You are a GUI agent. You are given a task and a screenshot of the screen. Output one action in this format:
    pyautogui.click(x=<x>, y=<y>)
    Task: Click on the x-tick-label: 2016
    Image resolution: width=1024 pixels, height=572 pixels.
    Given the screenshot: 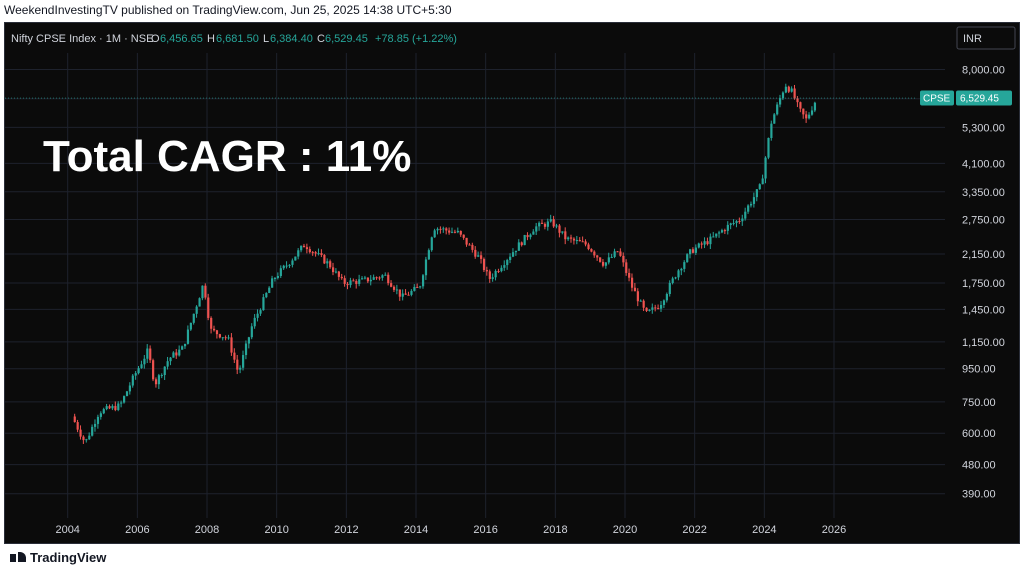 What is the action you would take?
    pyautogui.click(x=485, y=530)
    